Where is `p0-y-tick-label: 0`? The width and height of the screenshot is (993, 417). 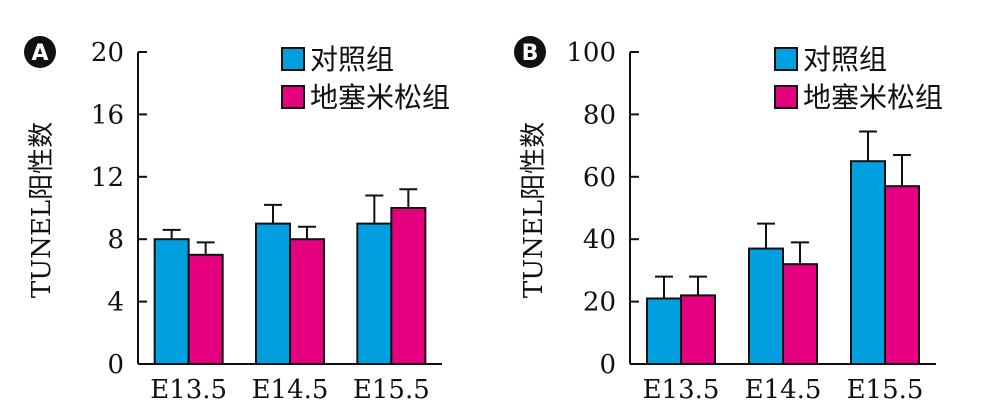
p0-y-tick-label: 0 is located at coordinates (115, 365).